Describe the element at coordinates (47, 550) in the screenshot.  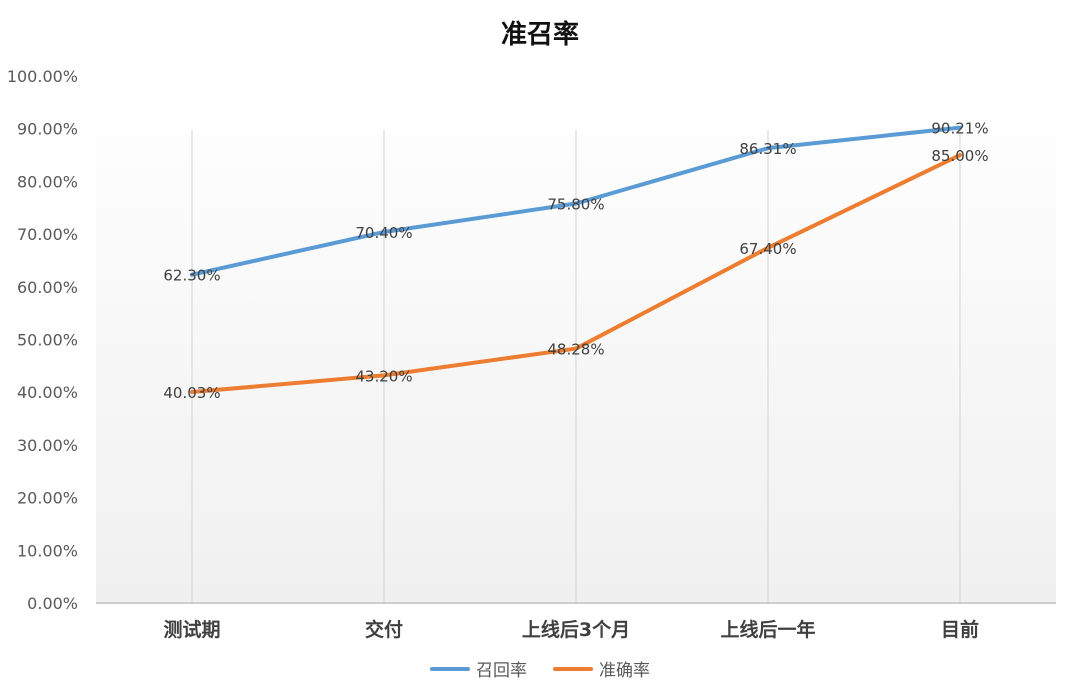
I see `y-tick-label: 10.00%` at that location.